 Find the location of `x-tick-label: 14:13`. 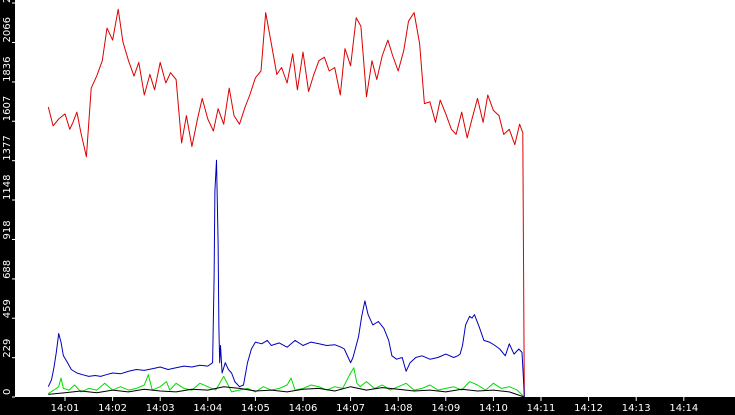

x-tick-label: 14:13 is located at coordinates (636, 408).